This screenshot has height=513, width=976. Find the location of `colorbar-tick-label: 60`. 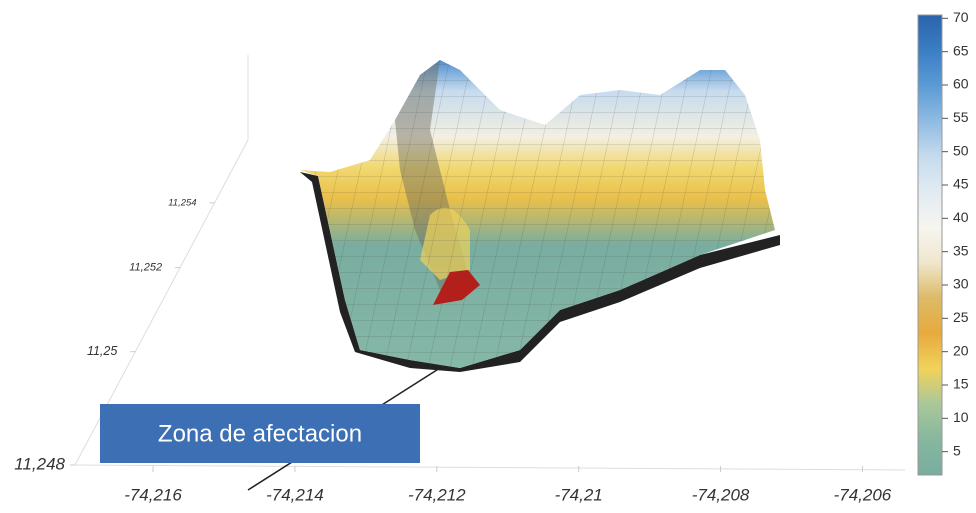

colorbar-tick-label: 60 is located at coordinates (961, 84).